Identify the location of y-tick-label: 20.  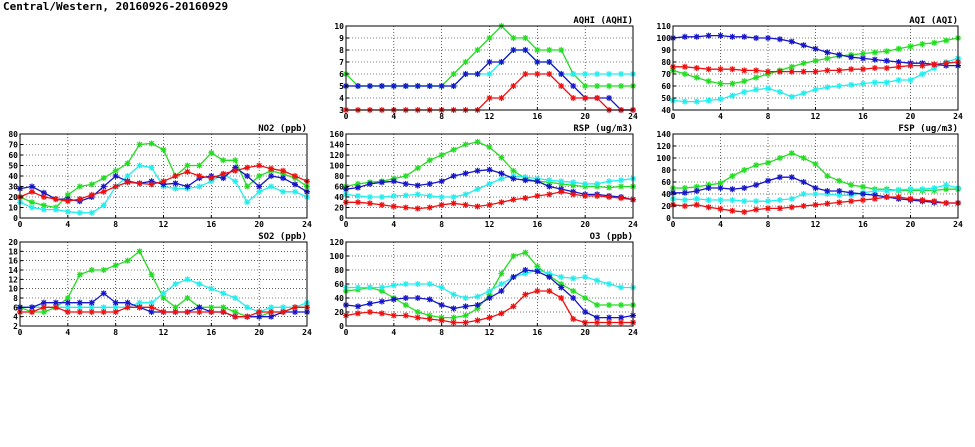
(13, 242).